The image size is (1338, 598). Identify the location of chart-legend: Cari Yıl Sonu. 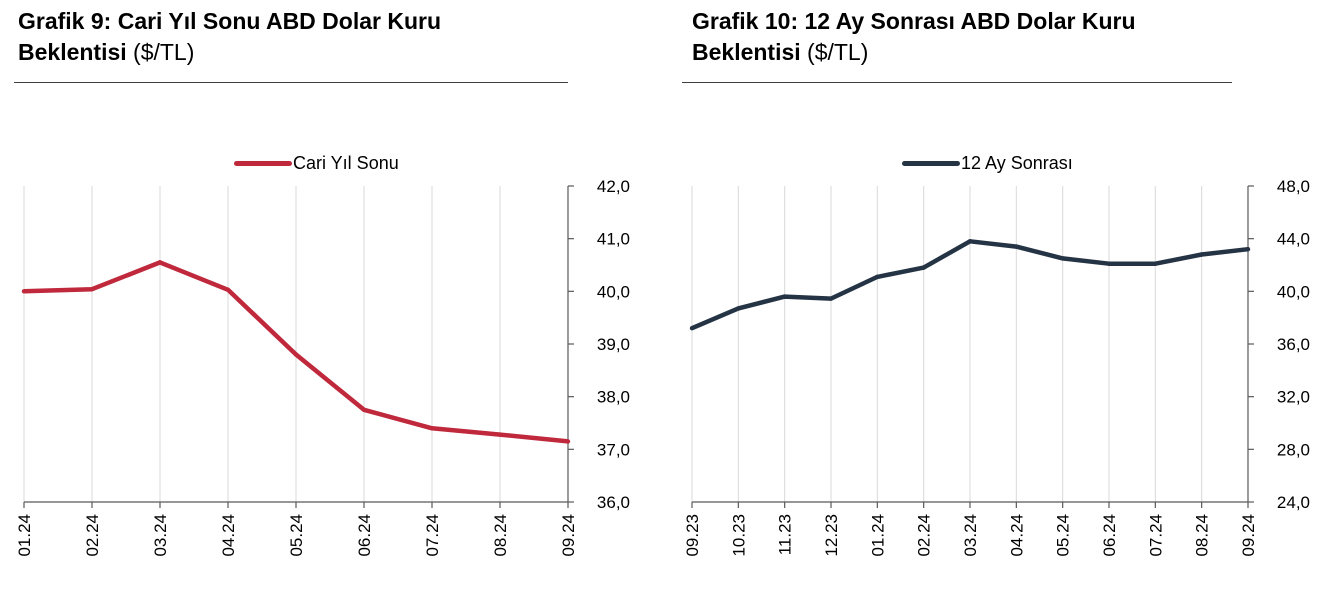
(316, 163).